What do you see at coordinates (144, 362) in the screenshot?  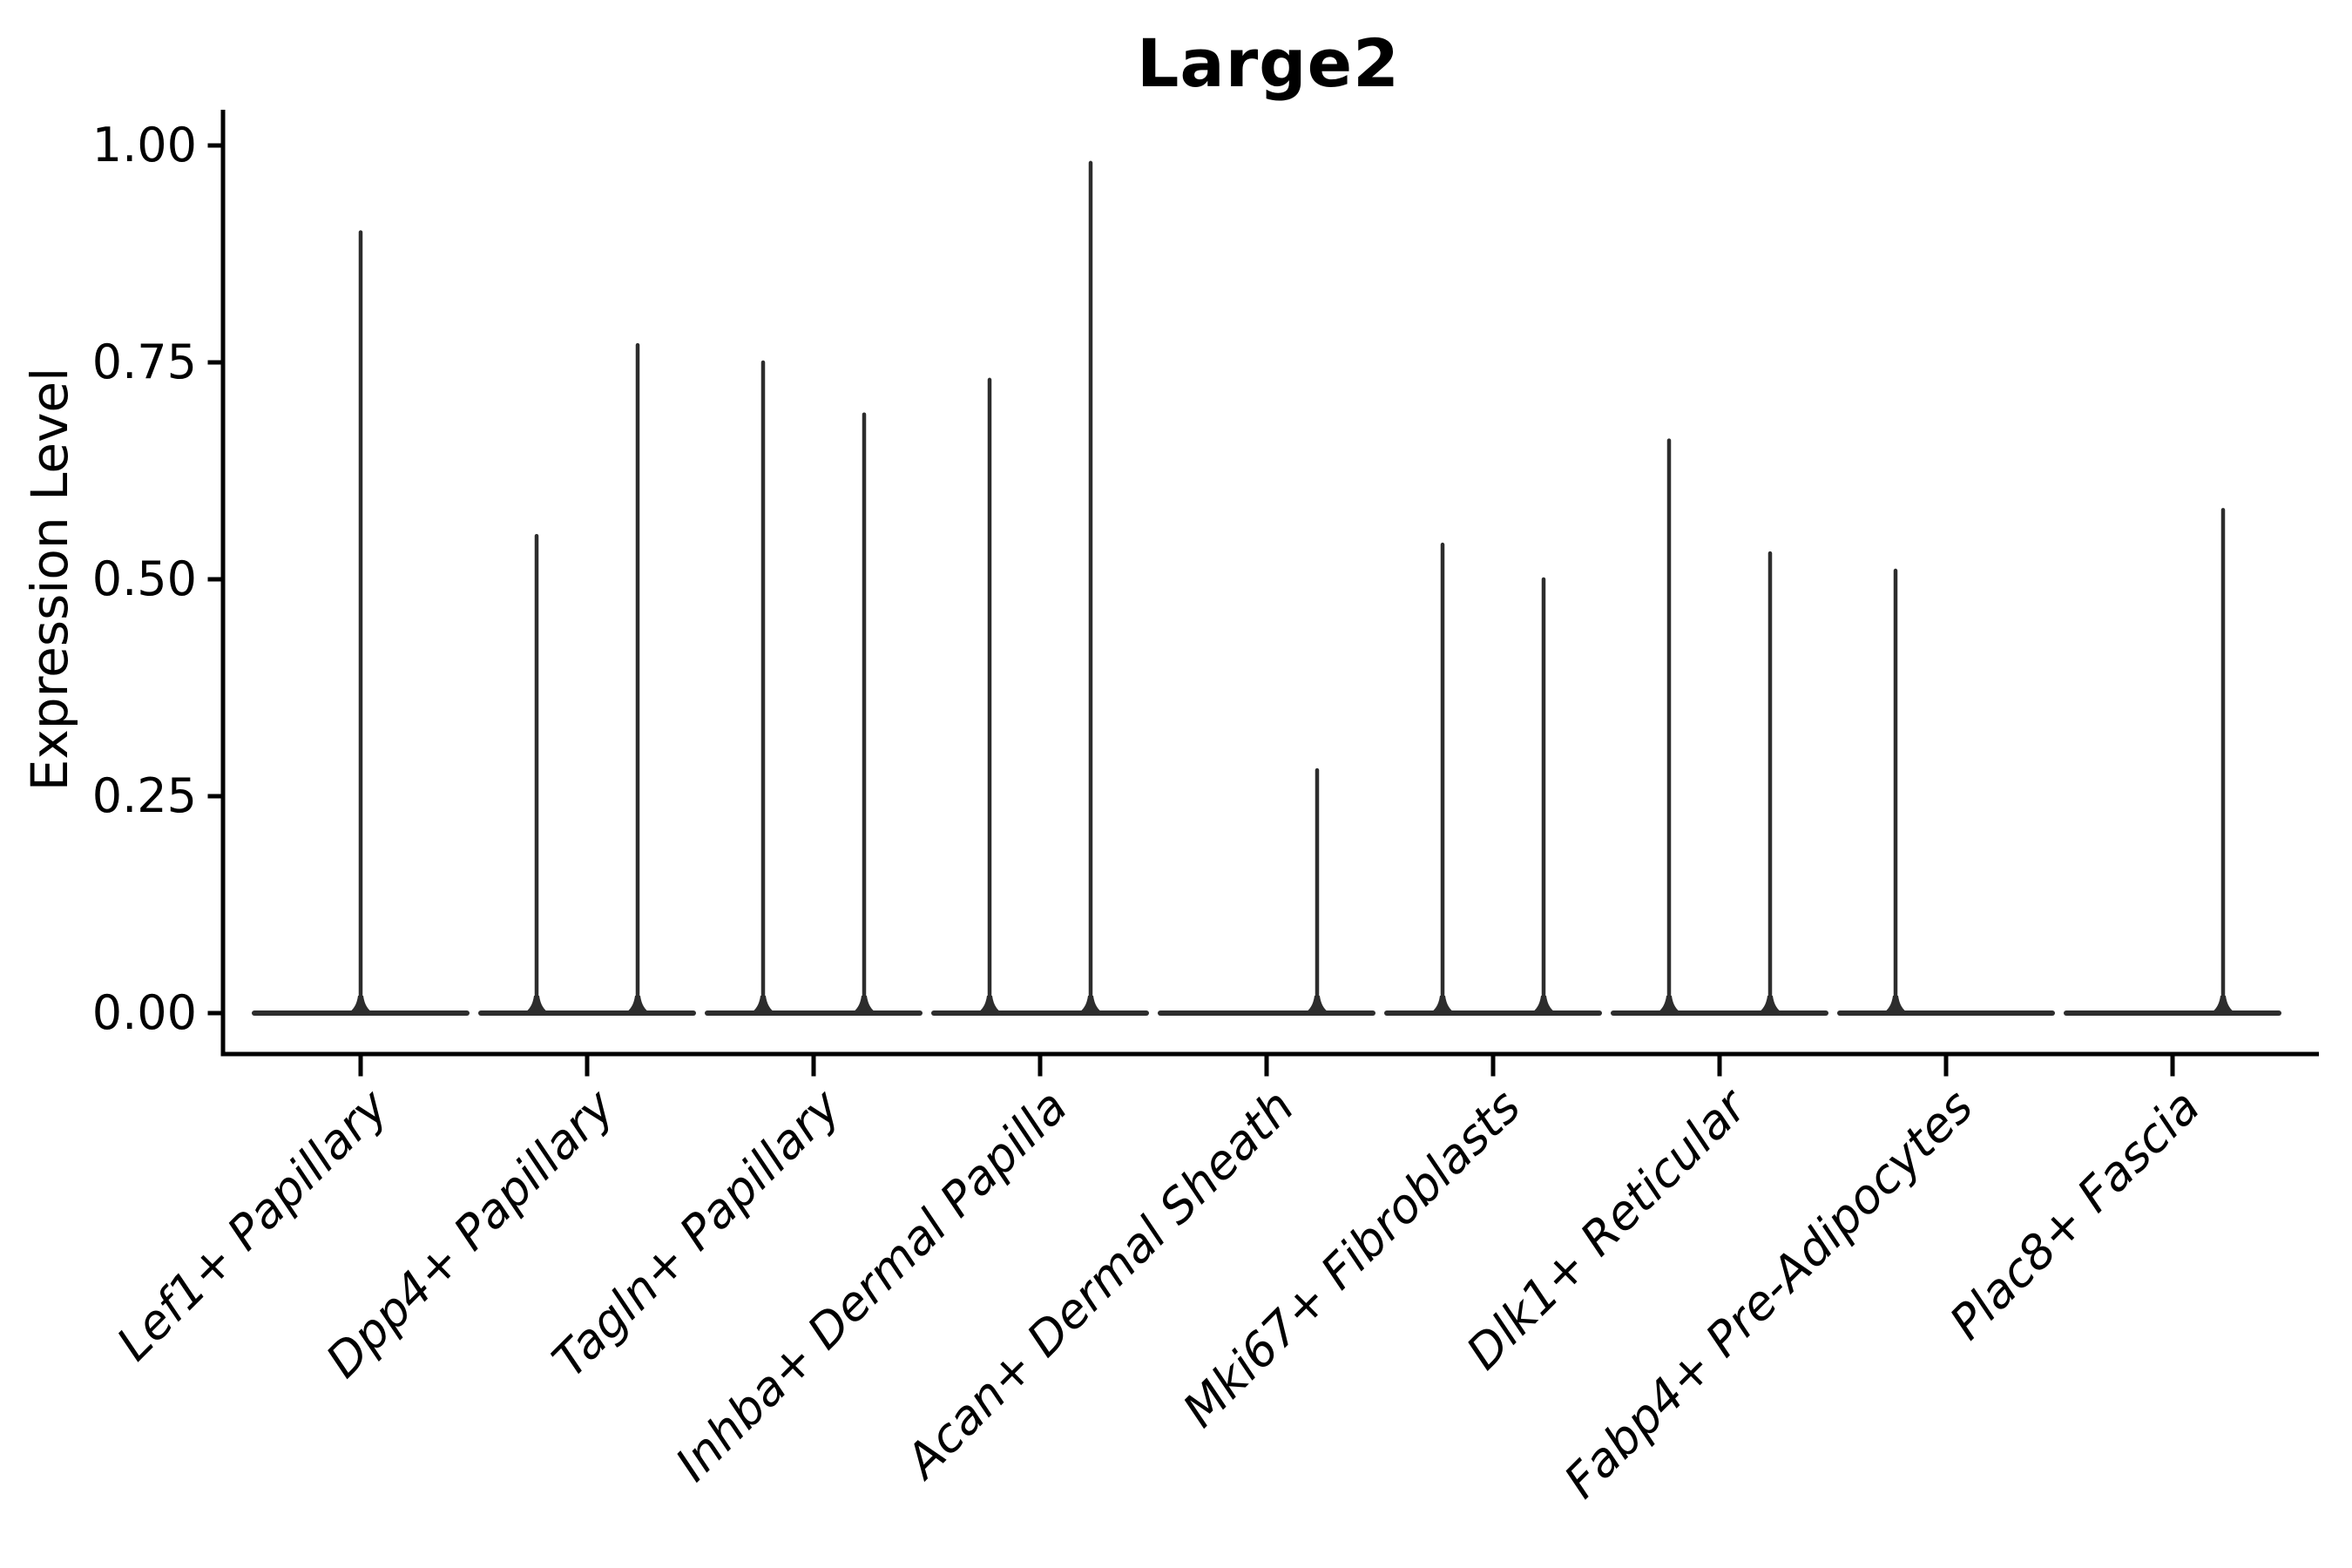 I see `y-tick-label: 0.75` at bounding box center [144, 362].